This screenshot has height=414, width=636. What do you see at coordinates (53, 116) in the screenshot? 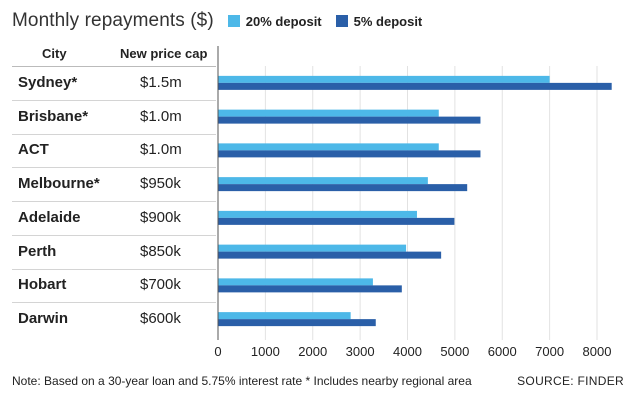
I see `city-label: Brisbane*` at bounding box center [53, 116].